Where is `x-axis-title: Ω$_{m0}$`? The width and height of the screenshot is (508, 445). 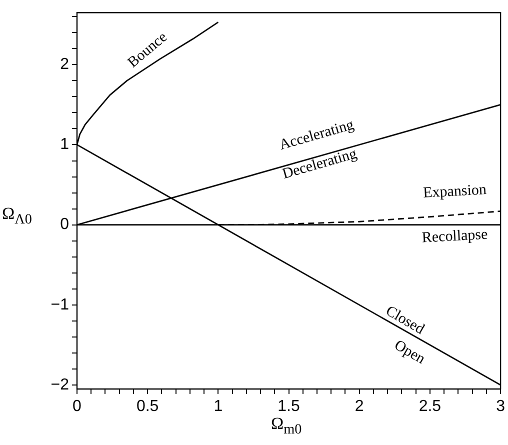
x-axis-title: Ω$_{m0}$ is located at coordinates (286, 426).